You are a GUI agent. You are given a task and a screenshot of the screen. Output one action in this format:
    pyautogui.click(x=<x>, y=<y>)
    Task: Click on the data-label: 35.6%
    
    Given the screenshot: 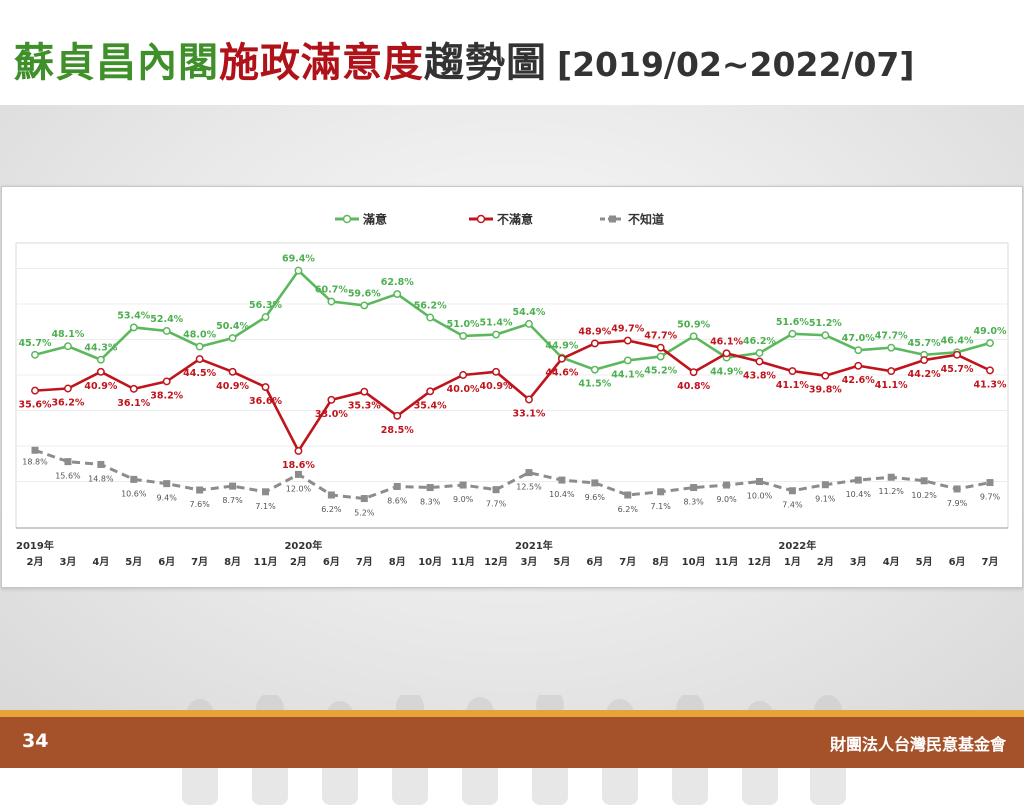 What is the action you would take?
    pyautogui.click(x=35, y=405)
    